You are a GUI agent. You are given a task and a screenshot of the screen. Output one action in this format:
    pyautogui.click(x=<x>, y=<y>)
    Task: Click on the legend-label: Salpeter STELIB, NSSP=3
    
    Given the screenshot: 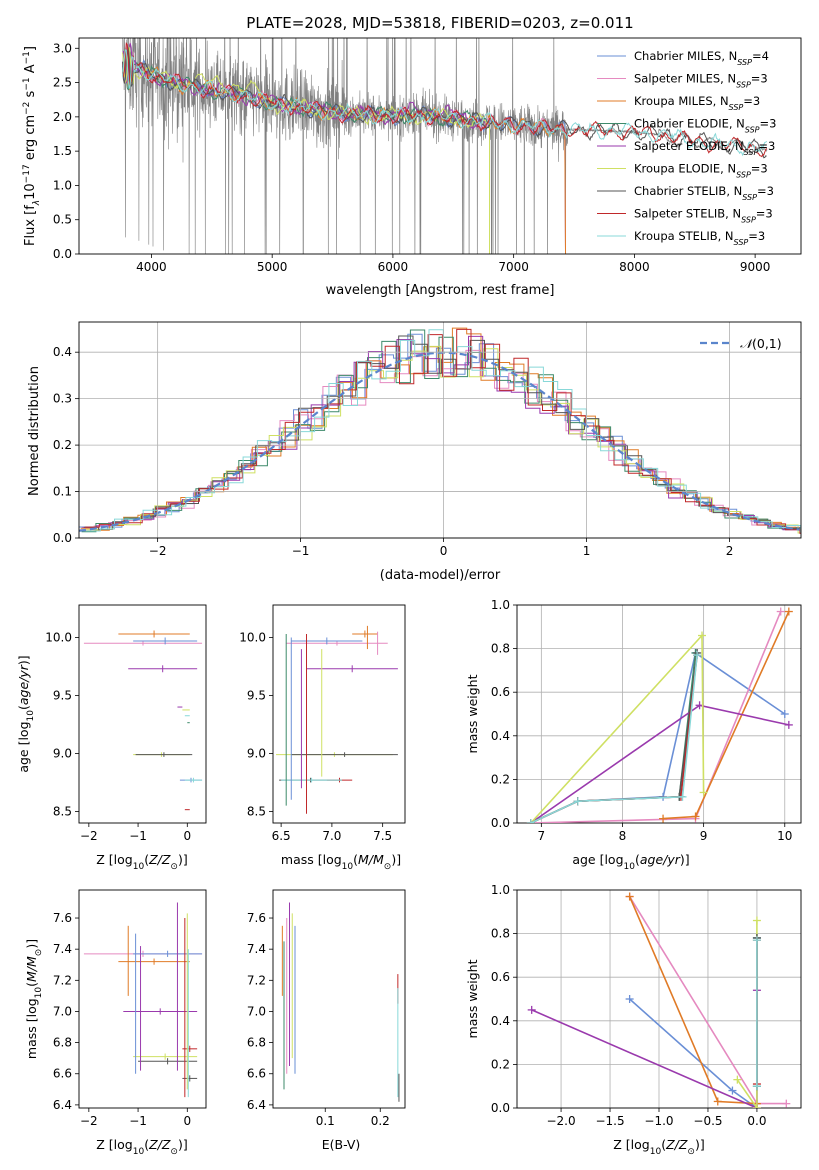 What is the action you would take?
    pyautogui.click(x=703, y=216)
    